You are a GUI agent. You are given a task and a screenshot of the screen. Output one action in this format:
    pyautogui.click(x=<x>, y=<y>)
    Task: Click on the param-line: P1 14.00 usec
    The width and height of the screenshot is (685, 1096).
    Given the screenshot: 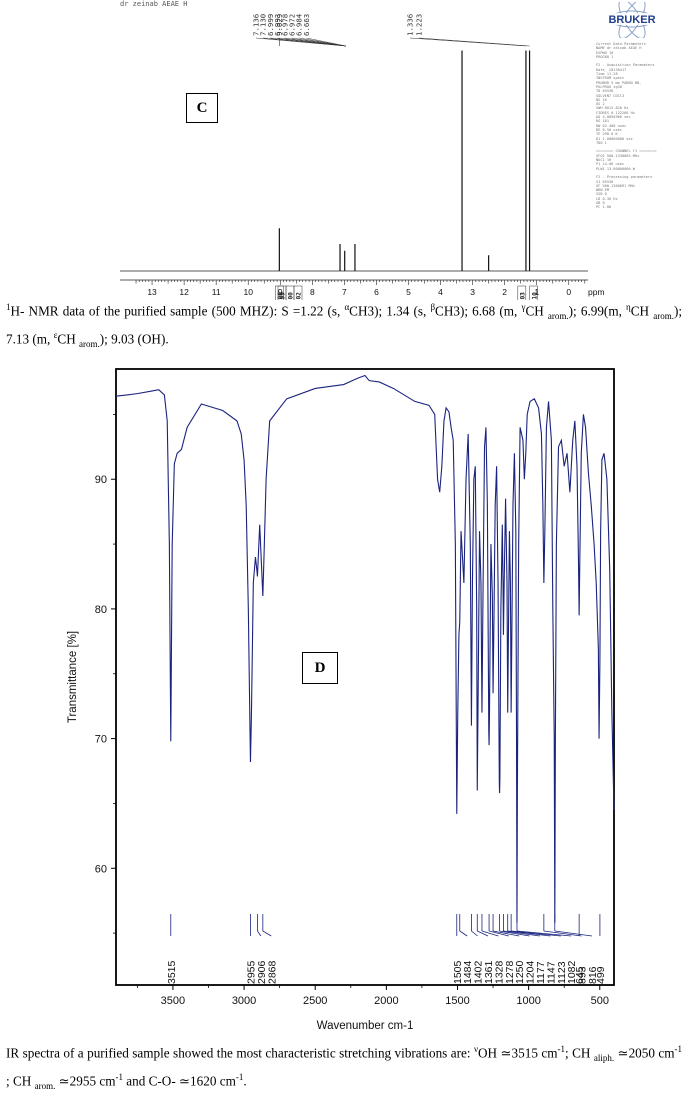 What is the action you would take?
    pyautogui.click(x=610, y=164)
    